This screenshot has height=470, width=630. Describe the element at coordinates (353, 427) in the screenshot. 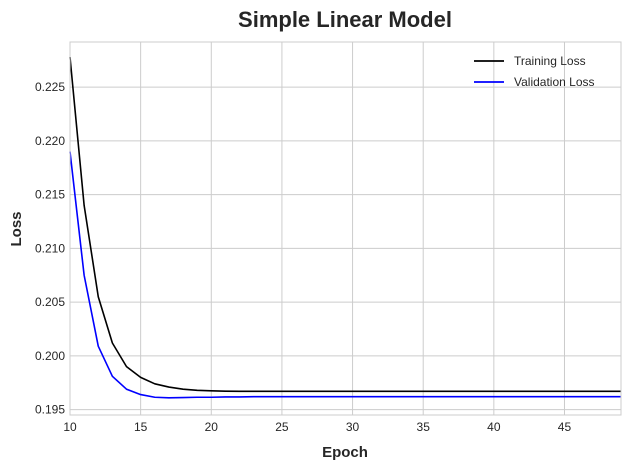

I see `x-tick-label: 30` at that location.